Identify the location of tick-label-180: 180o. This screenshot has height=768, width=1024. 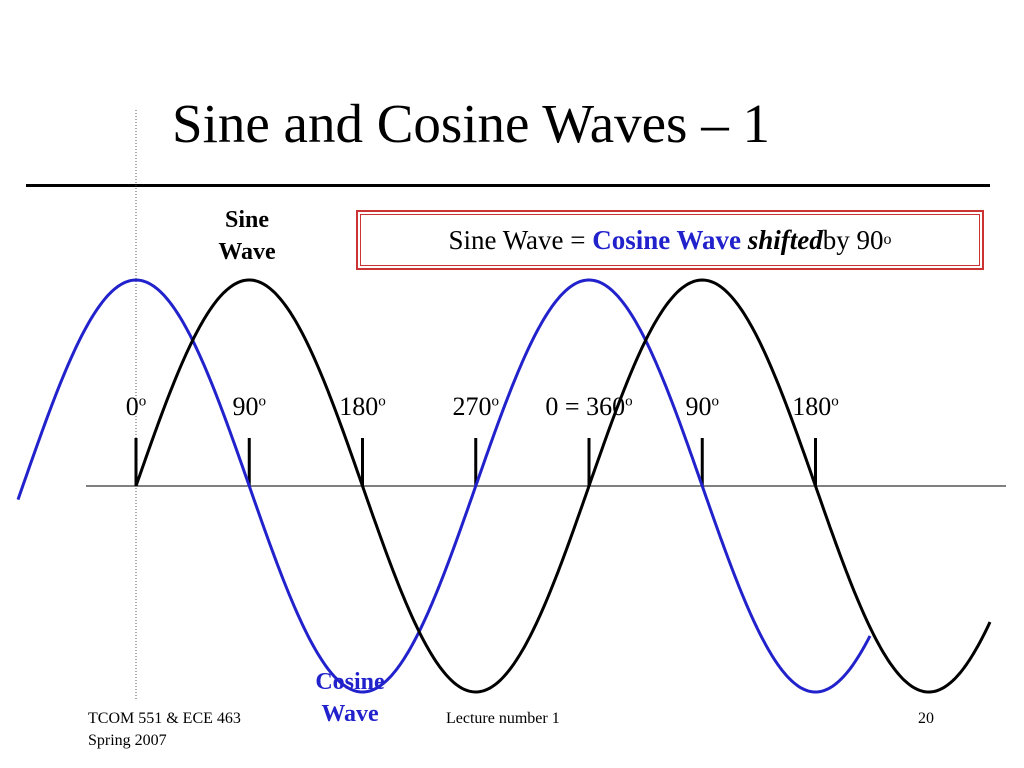
(362, 407).